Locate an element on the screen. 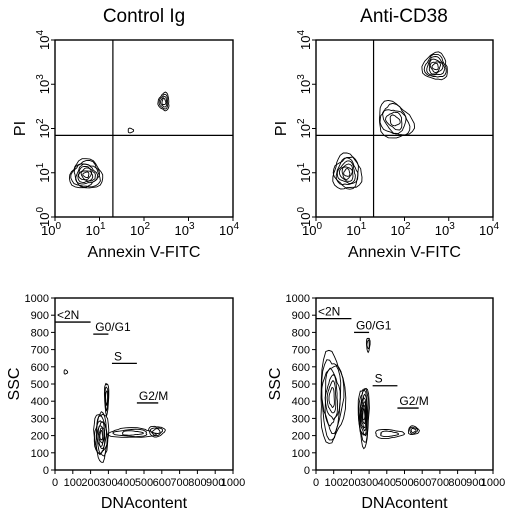 This screenshot has width=520, height=518. panel-title-control-ig: Control Ig is located at coordinates (144, 16).